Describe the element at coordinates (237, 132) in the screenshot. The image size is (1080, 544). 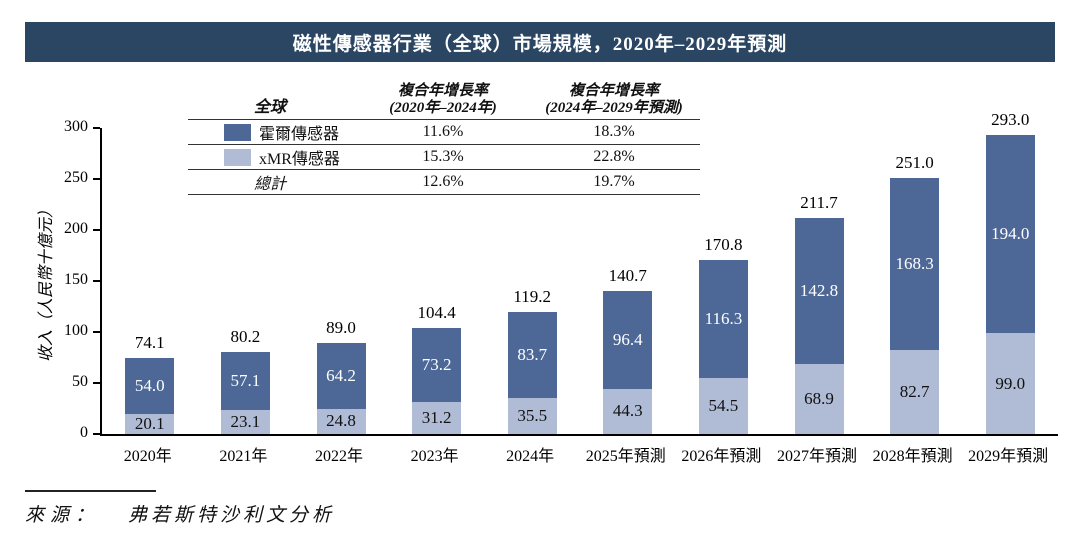
I see `hall-swatch-icon` at that location.